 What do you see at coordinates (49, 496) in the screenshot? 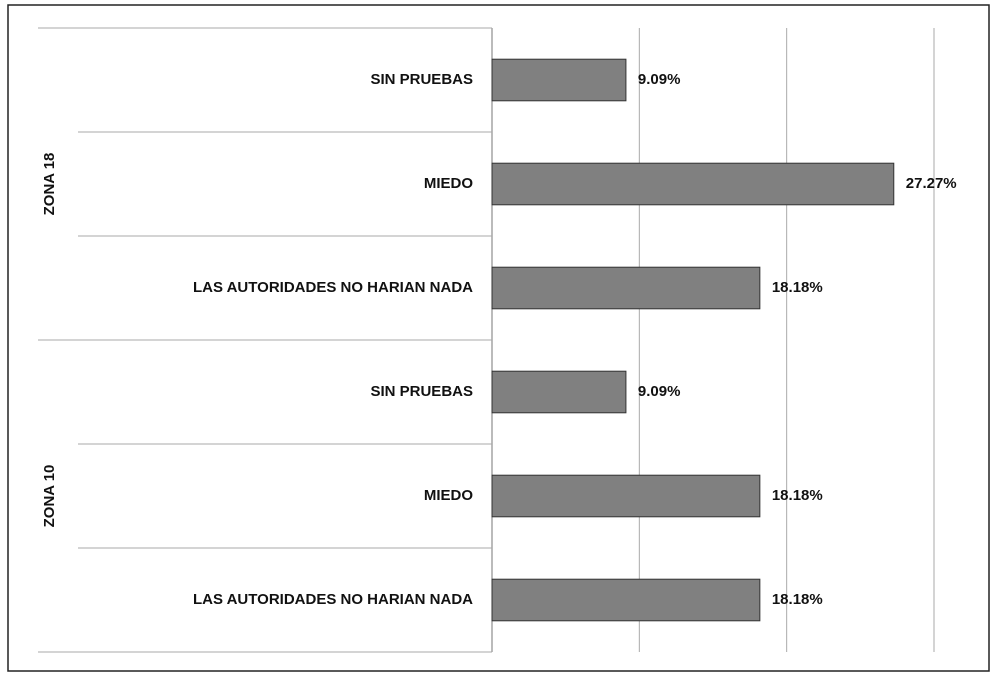
I see `group-label: ZONA 10` at bounding box center [49, 496].